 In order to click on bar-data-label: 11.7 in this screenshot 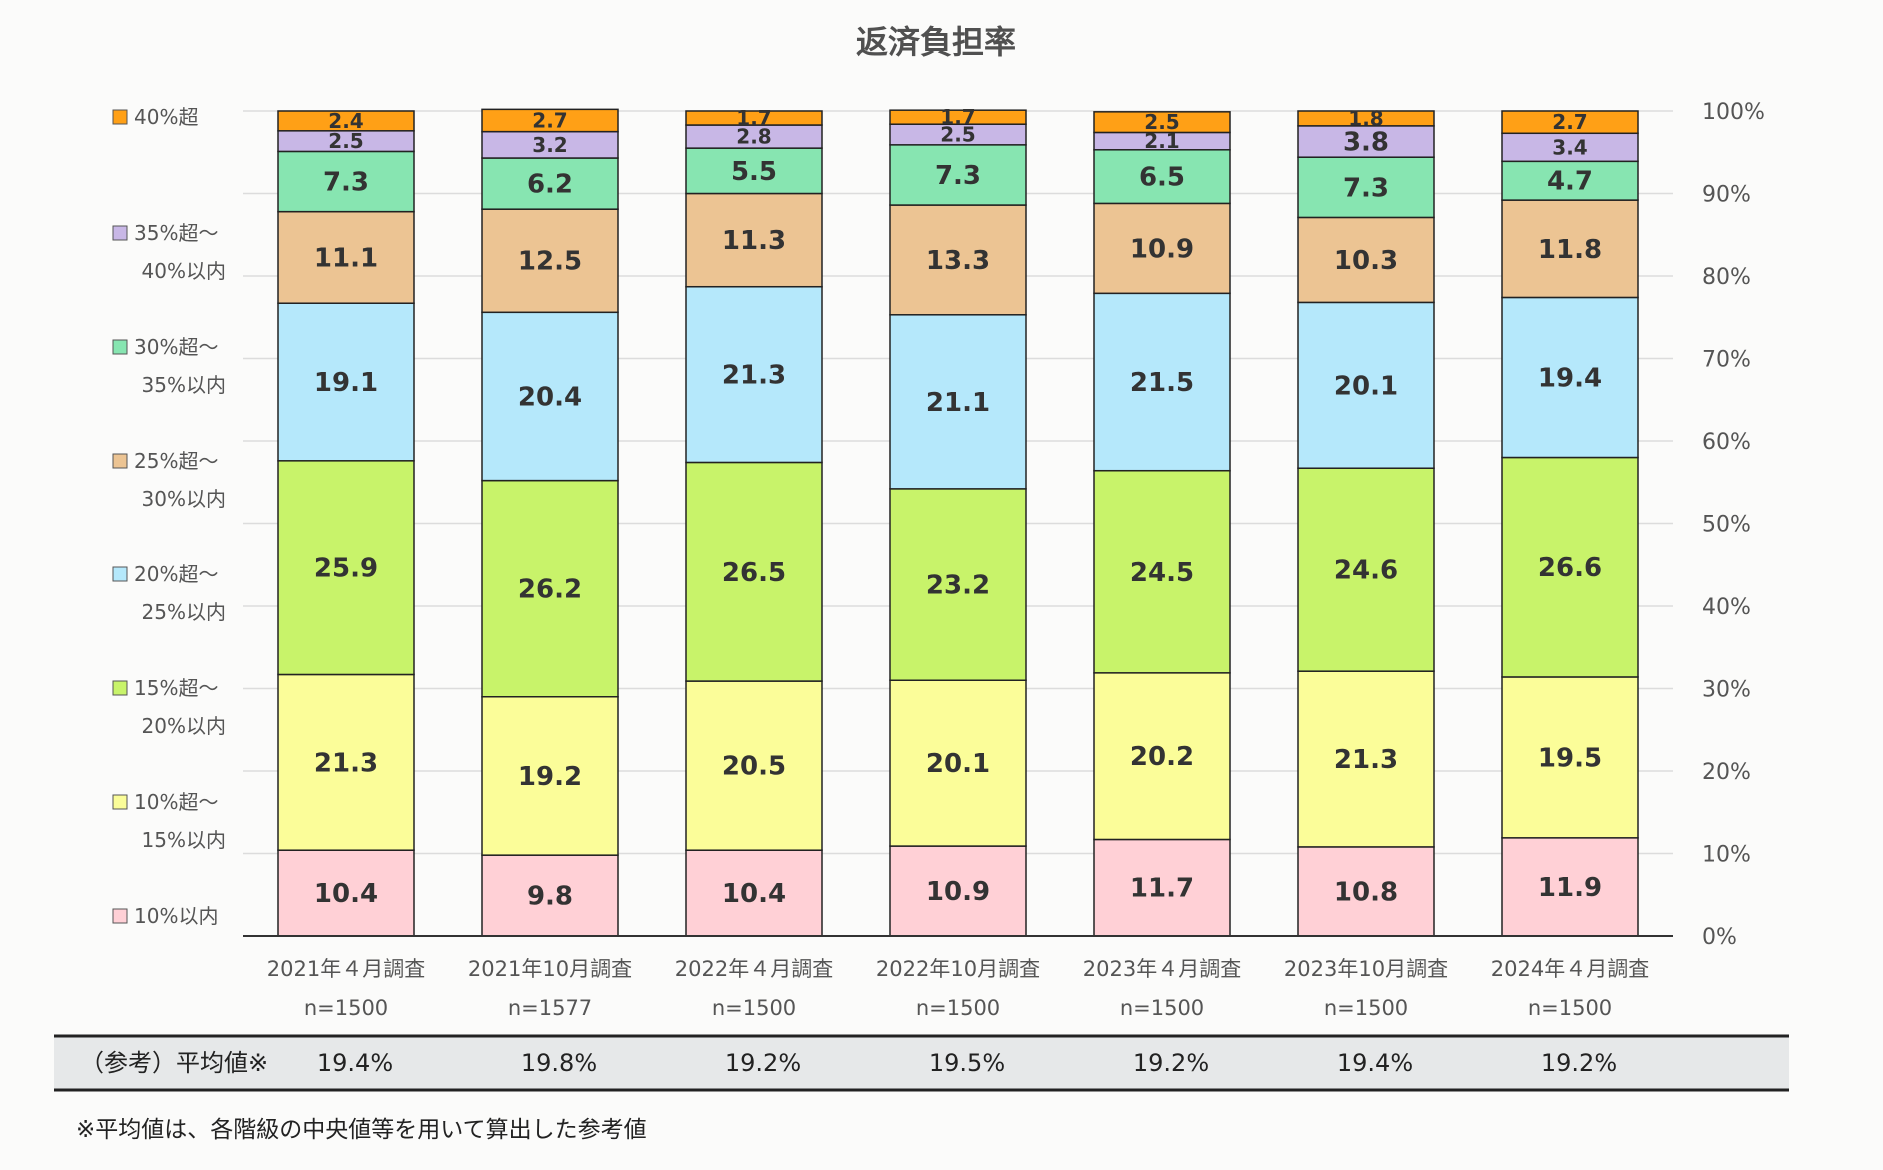, I will do `click(1162, 889)`.